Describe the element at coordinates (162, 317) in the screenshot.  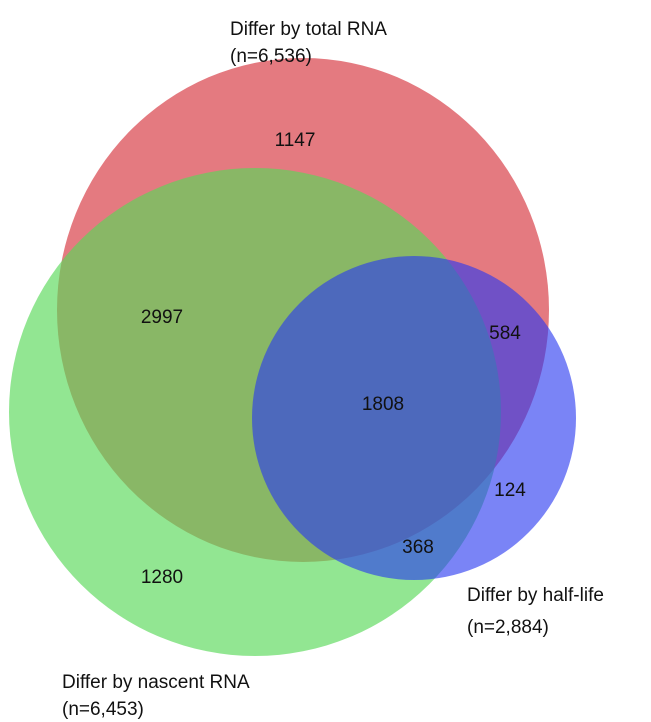
I see `region-count: 2997` at that location.